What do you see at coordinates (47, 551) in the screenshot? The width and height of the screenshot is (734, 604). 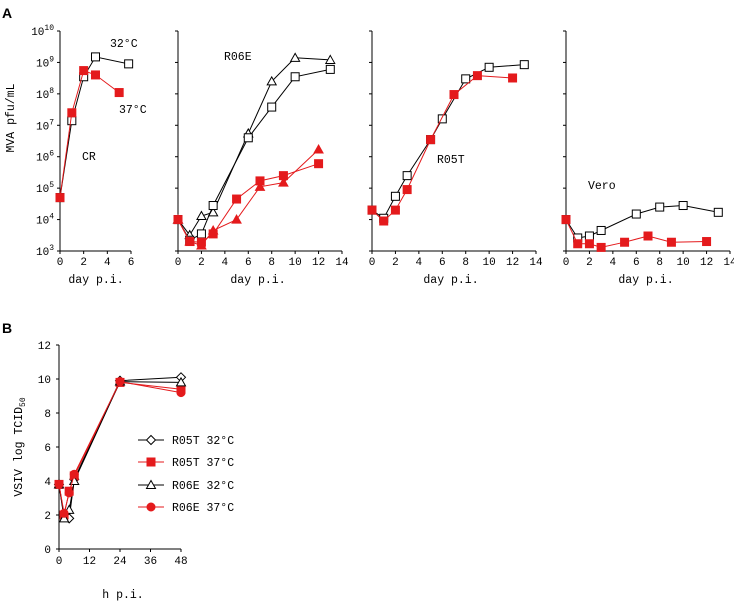 I see `vsiv-y-tick-label-0: 0` at bounding box center [47, 551].